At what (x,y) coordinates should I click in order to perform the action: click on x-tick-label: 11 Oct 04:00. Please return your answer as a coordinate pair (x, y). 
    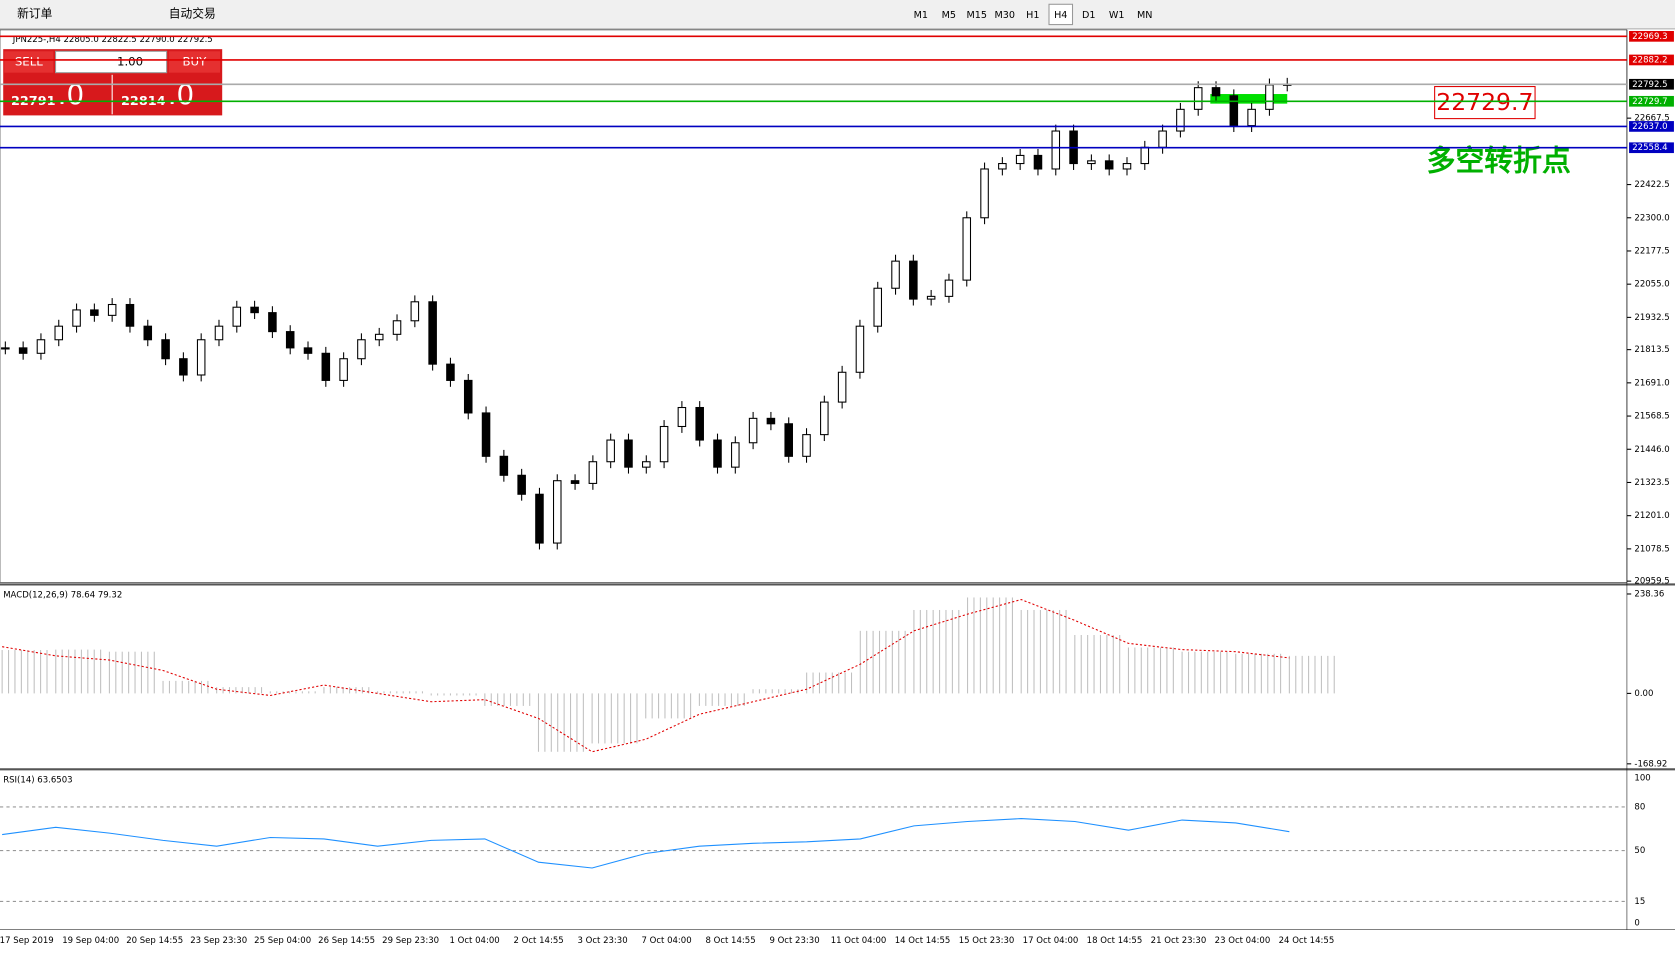
    Looking at the image, I should click on (859, 941).